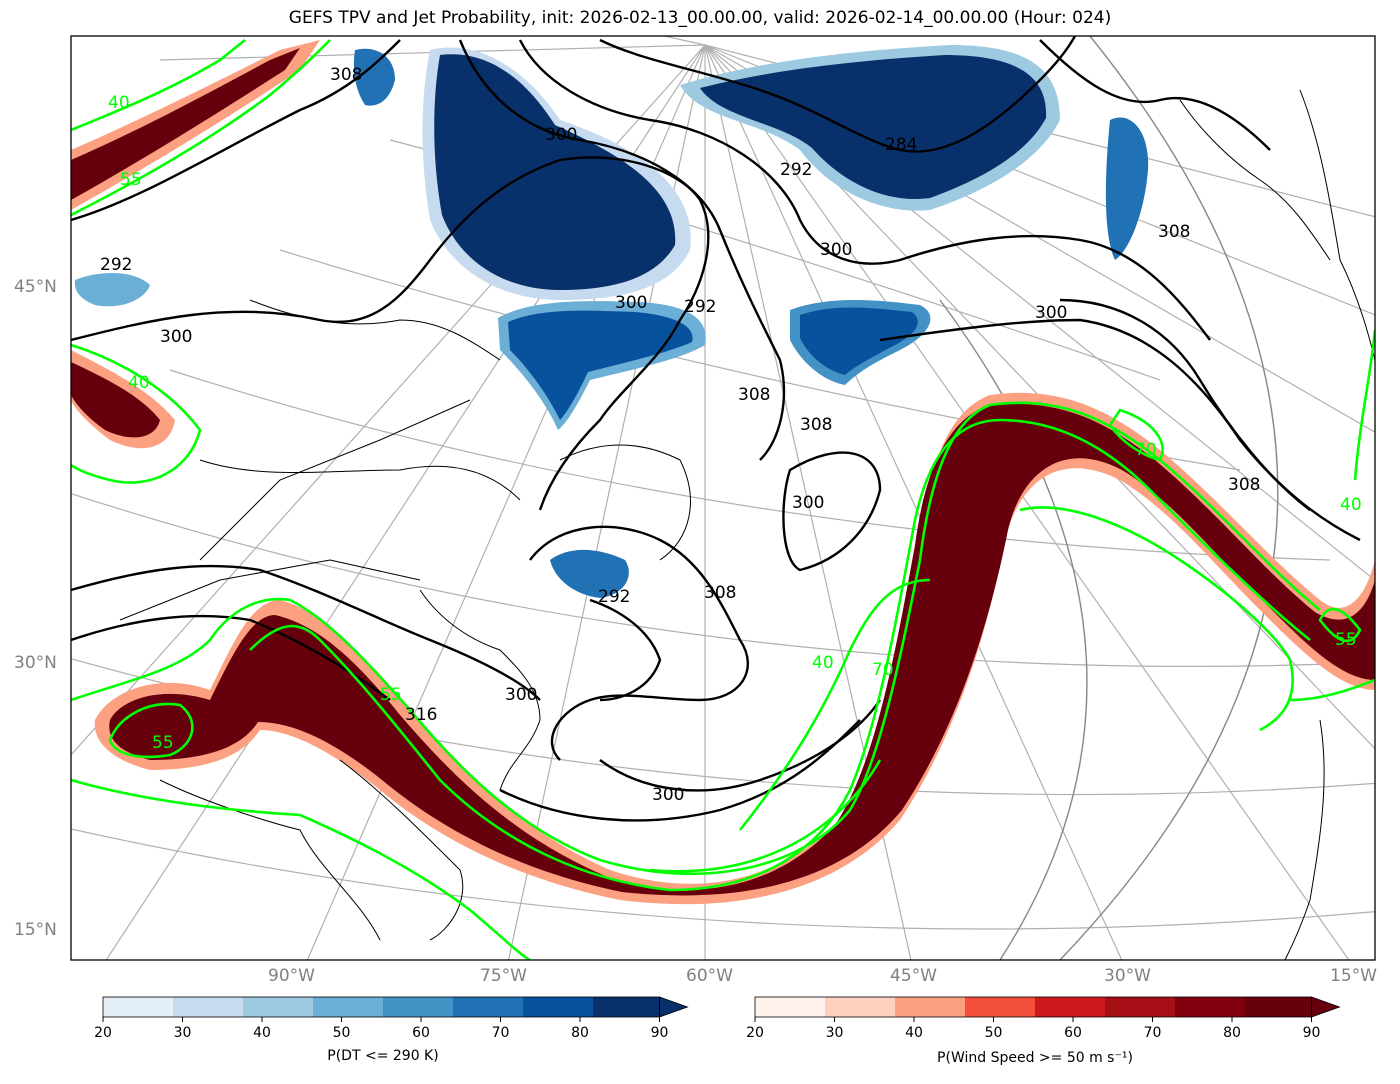 The height and width of the screenshot is (1084, 1400). Describe the element at coordinates (1326, 1007) in the screenshot. I see `jet-colorbar-extend-arrow` at that location.